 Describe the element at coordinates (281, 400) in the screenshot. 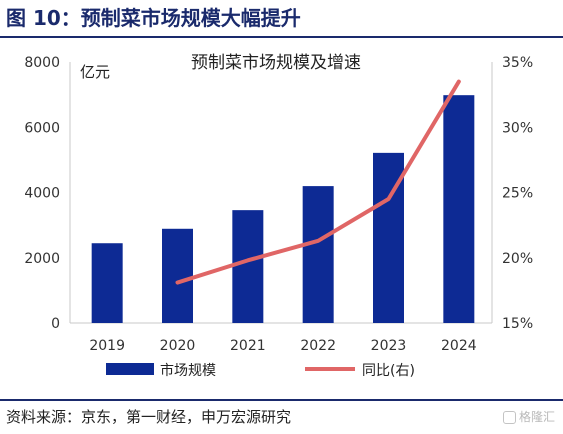

I see `footer-divider` at that location.